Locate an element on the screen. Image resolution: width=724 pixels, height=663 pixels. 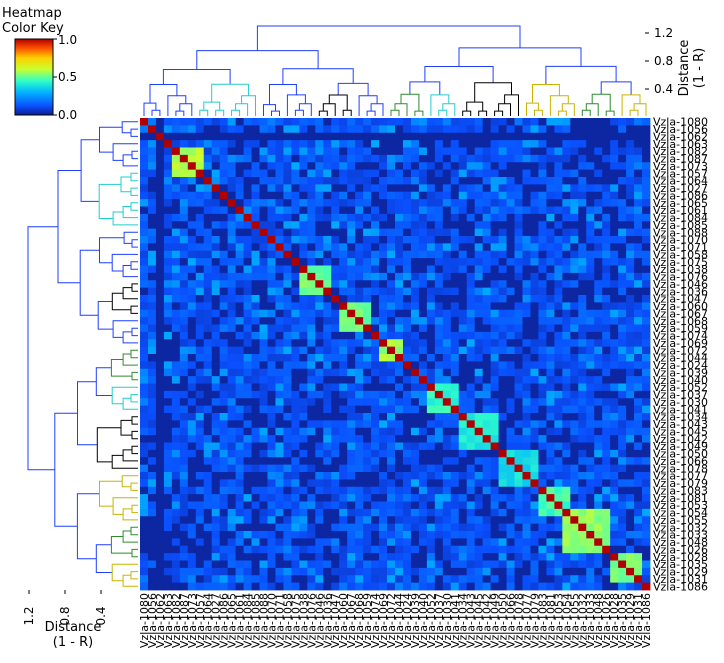
row-label: Vzla-1058 is located at coordinates (680, 254).